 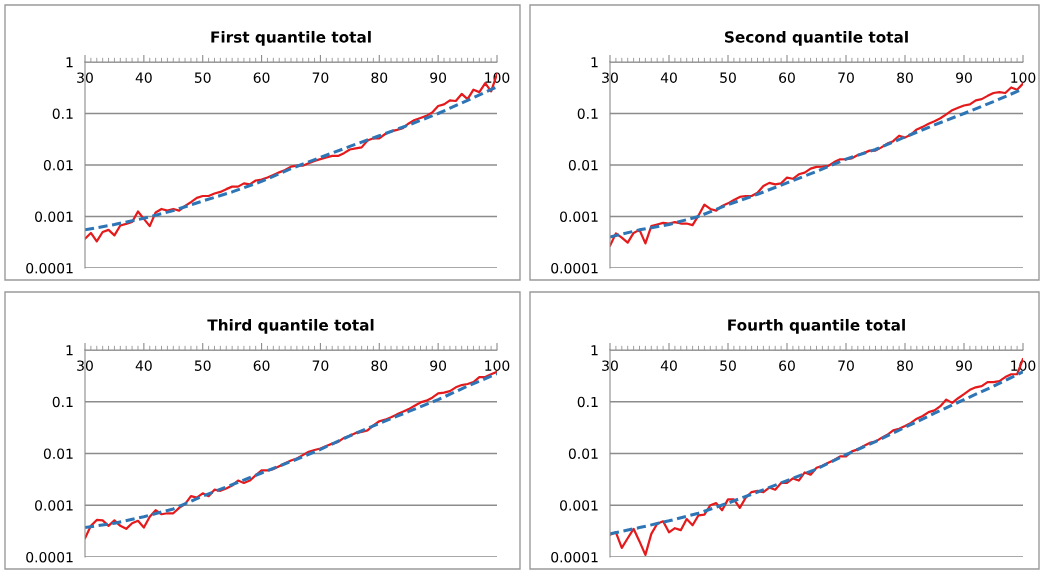 I want to click on chart-title: Third quantile total, so click(x=290, y=326).